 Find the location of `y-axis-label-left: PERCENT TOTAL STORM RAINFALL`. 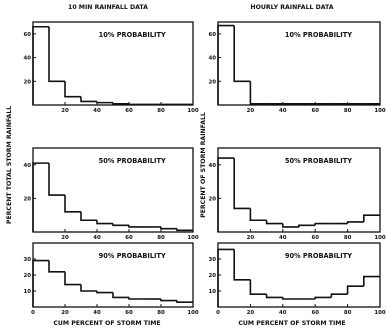

y-axis-label-left: PERCENT TOTAL STORM RAINFALL is located at coordinates (9, 165).